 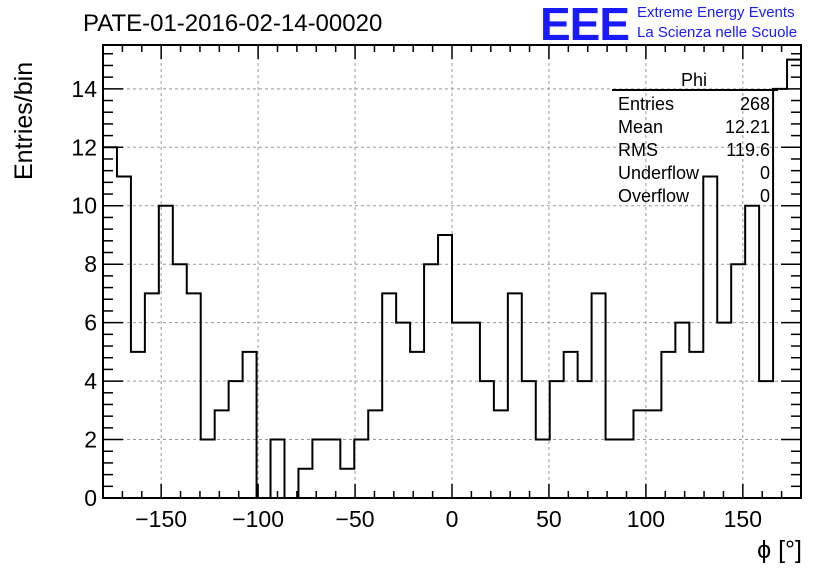 I want to click on x-tick-label: 150, so click(x=743, y=519).